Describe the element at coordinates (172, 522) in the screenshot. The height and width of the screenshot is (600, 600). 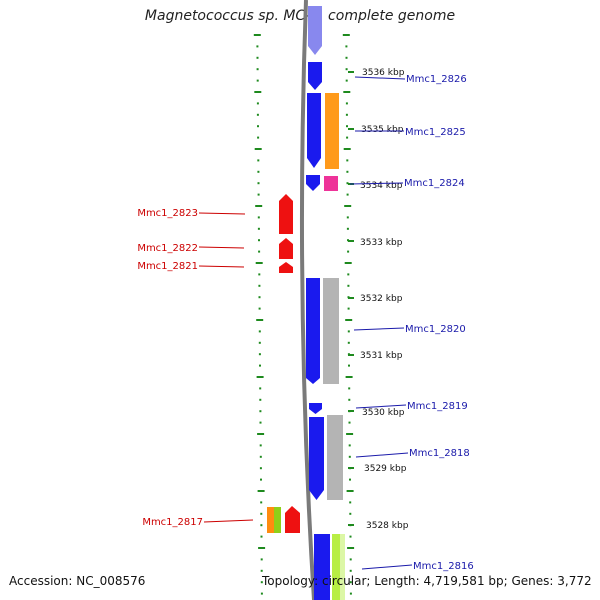
I see `gene-label: Mmc1_2817` at that location.